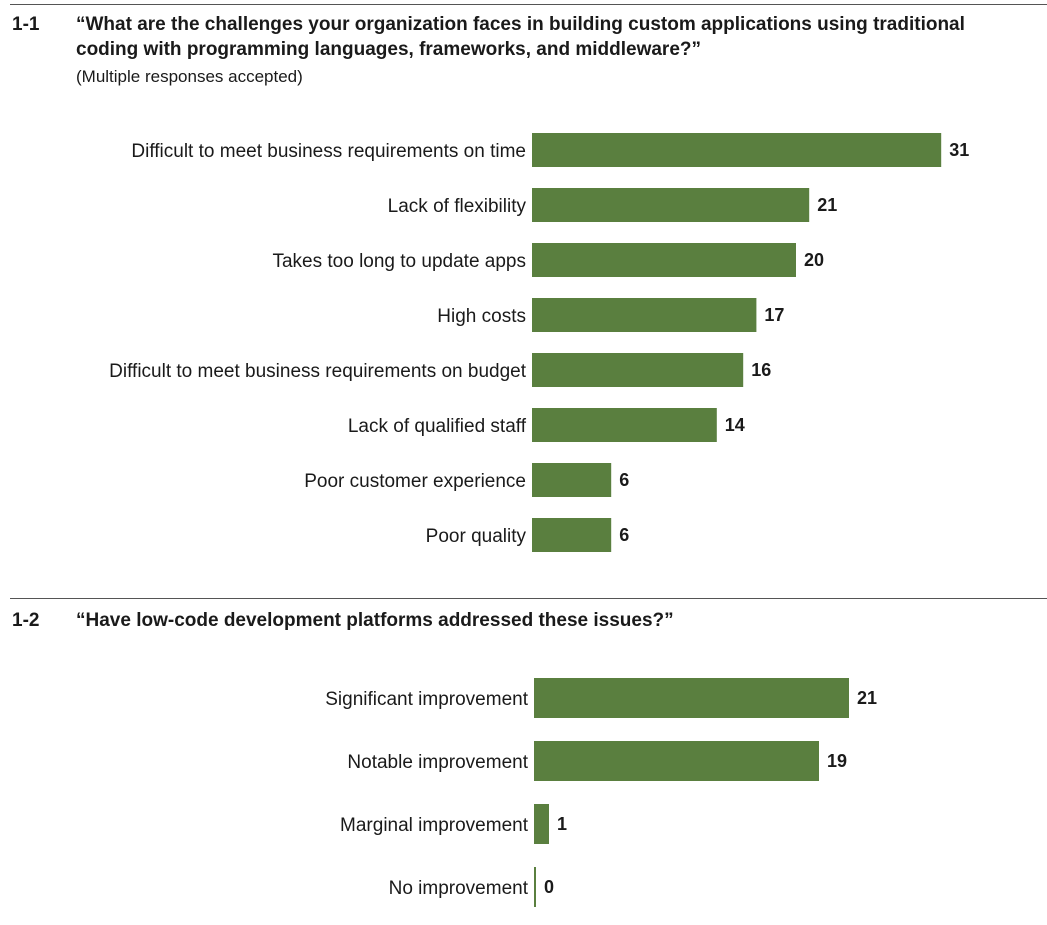 This screenshot has height=925, width=1047. Describe the element at coordinates (434, 825) in the screenshot. I see `category-label: Marginal improvement` at that location.